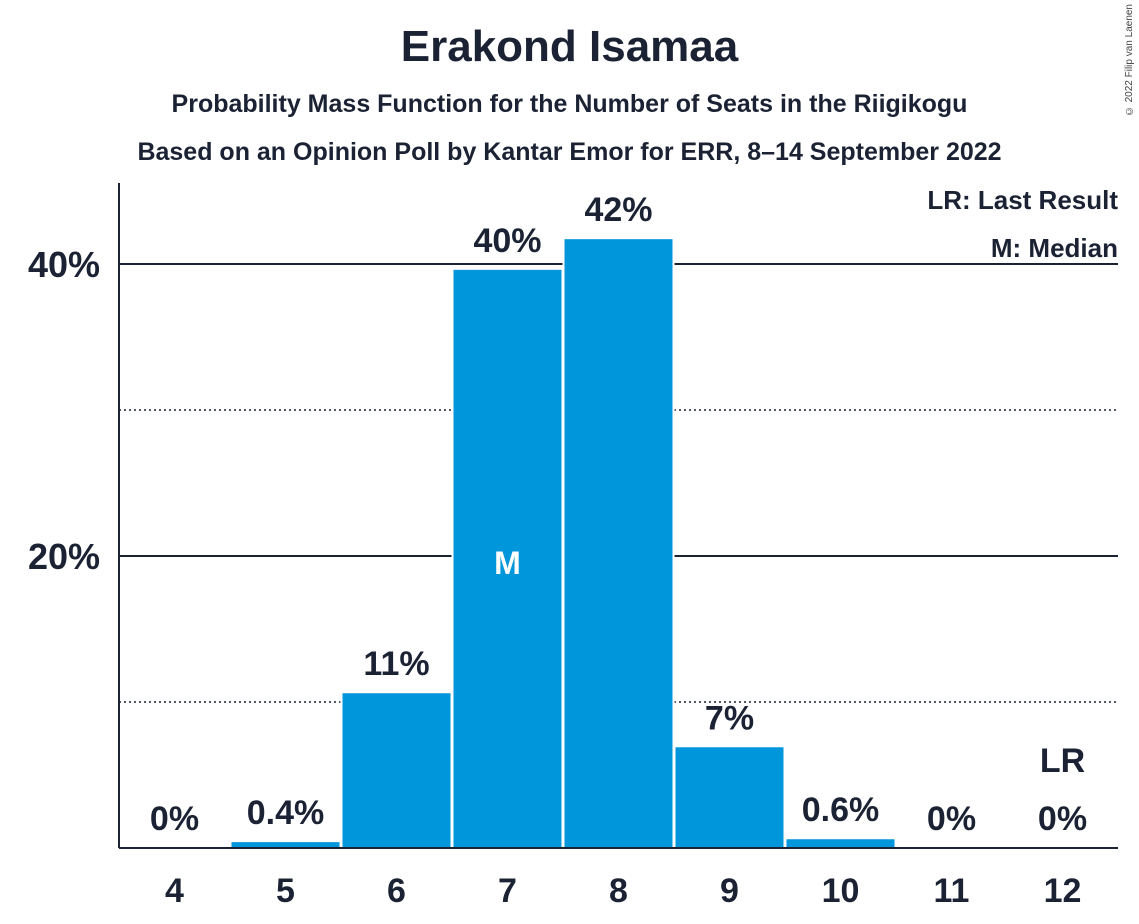  Describe the element at coordinates (618, 210) in the screenshot. I see `data-label: 42%` at that location.